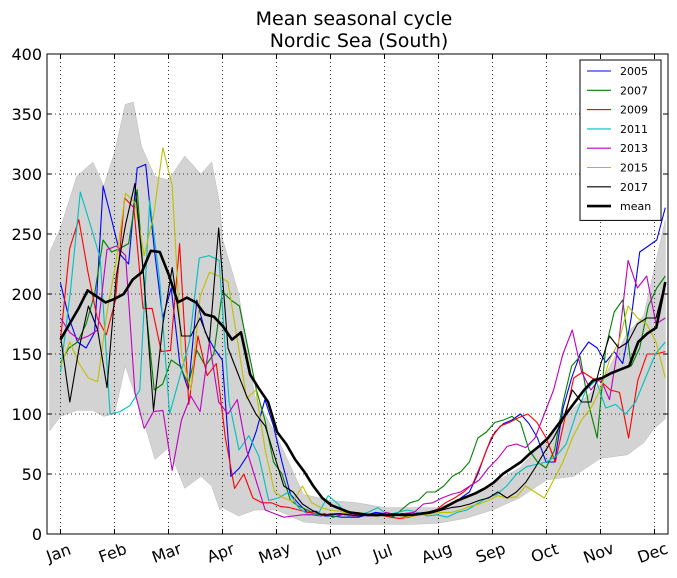 The height and width of the screenshot is (578, 677). I want to click on y-tick-label: 300, so click(26, 174).